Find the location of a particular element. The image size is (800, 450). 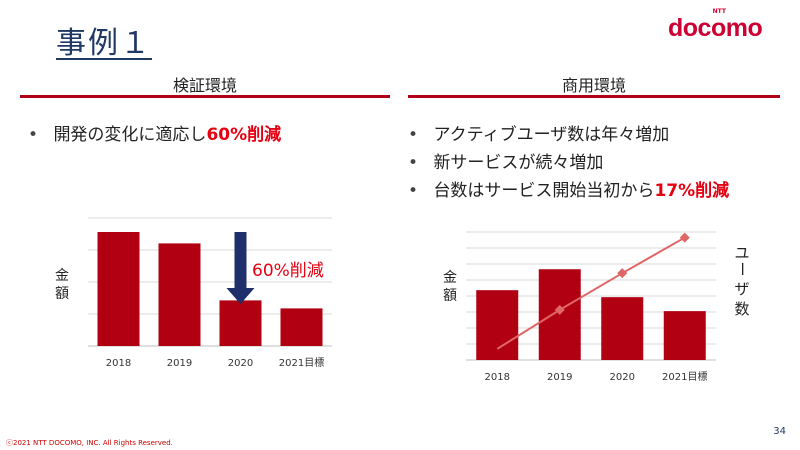

right-section-divider is located at coordinates (594, 96).